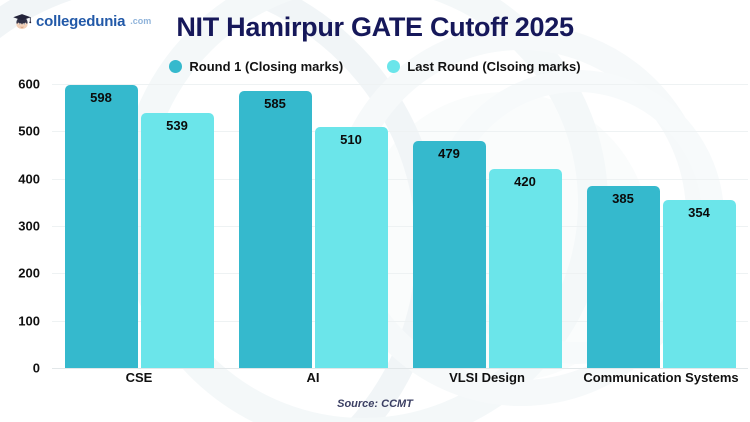 This screenshot has width=750, height=422. What do you see at coordinates (400, 377) in the screenshot?
I see `x-axis: CSE AI VLSI Design Communication Systems` at bounding box center [400, 377].